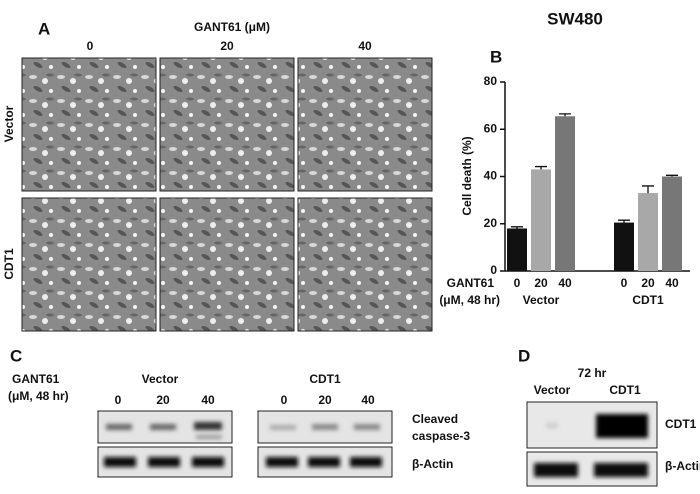 The image size is (700, 494). I want to click on column-label: 0, so click(90, 46).